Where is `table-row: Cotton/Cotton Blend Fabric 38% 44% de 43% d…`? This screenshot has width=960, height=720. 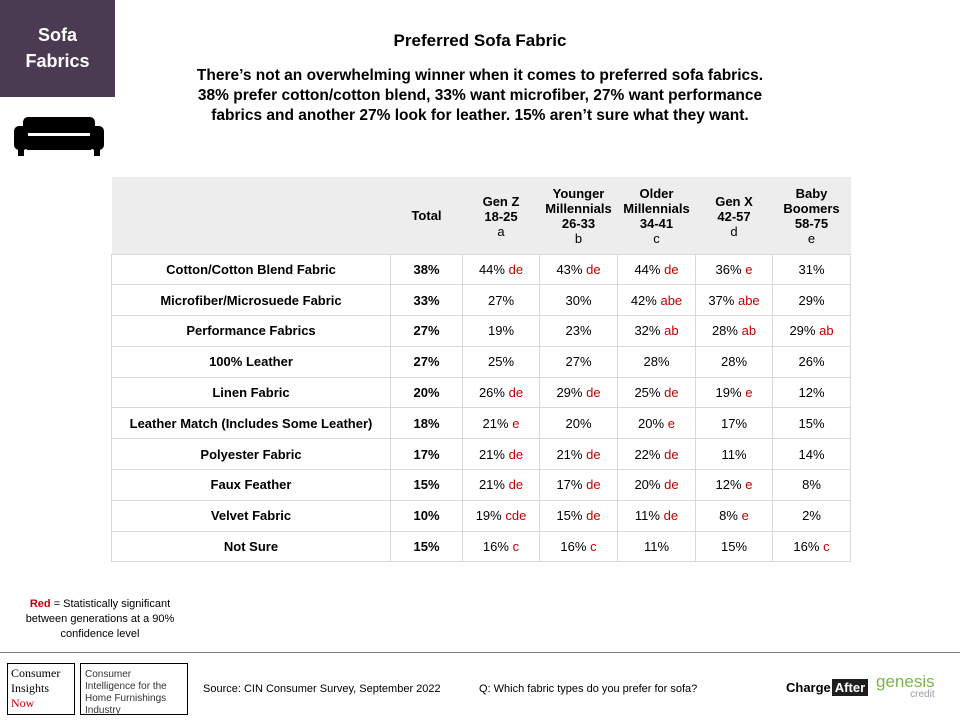
table-row: Cotton/Cotton Blend Fabric 38% 44% de 43% d… is located at coordinates (481, 269).